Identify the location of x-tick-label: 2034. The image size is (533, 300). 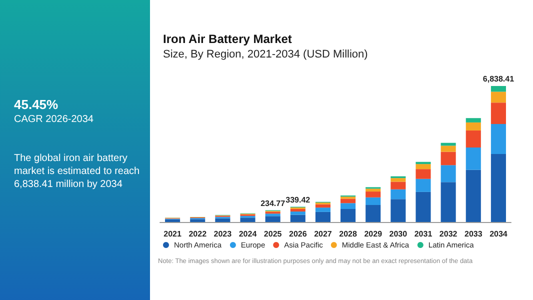
(499, 234).